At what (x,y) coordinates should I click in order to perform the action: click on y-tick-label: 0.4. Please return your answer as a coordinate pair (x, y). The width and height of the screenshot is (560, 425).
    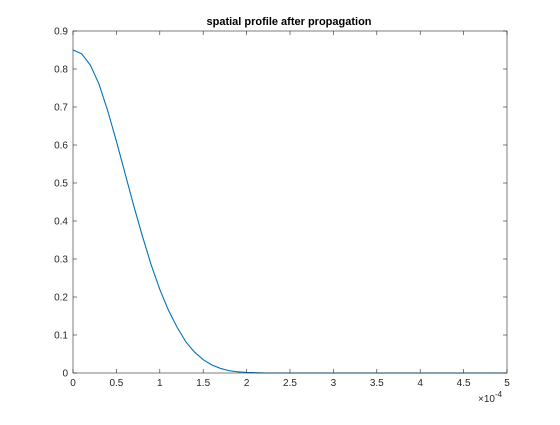
    Looking at the image, I should click on (61, 222).